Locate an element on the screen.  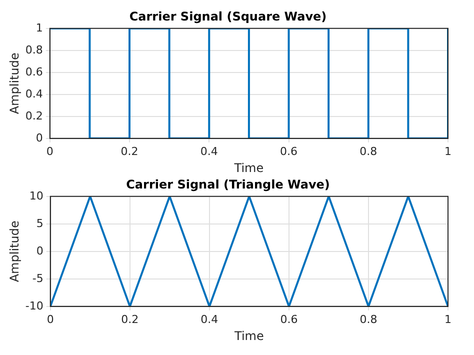
y-tick-label: 10 is located at coordinates (36, 195).